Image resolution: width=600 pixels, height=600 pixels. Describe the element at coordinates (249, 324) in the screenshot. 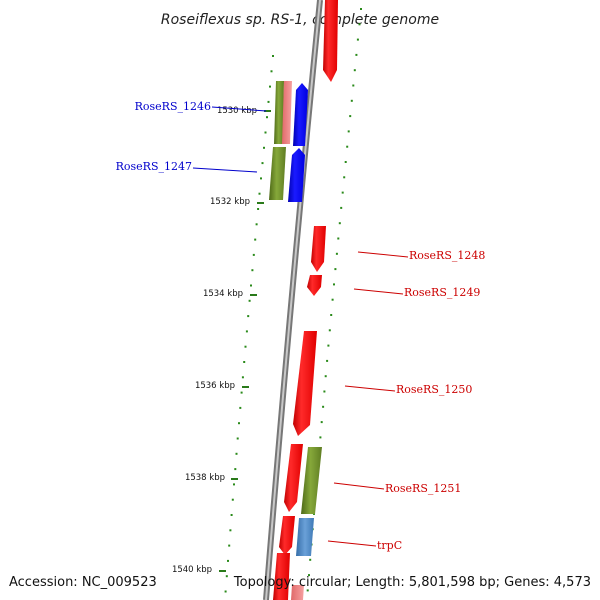

I see `inner-dotted-track` at that location.